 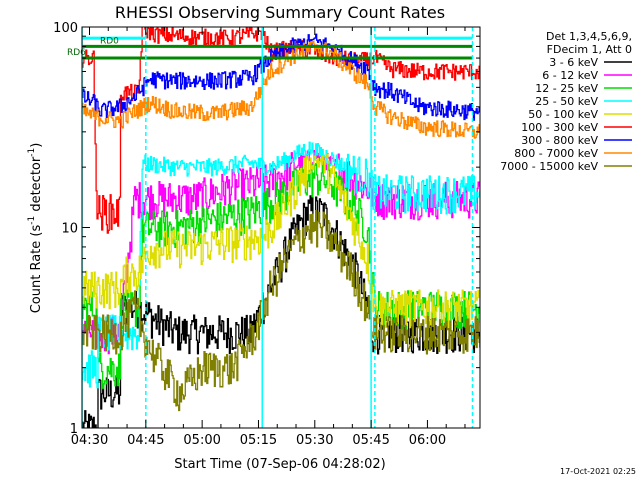 I want to click on x-tick-label-1: 04:45, so click(x=145, y=440).